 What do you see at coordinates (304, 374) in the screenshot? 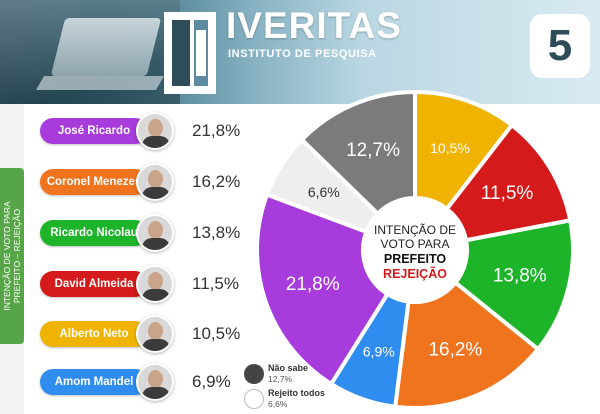
I see `legend-item-nao-sabe: Não sabe 12,7%` at bounding box center [304, 374].